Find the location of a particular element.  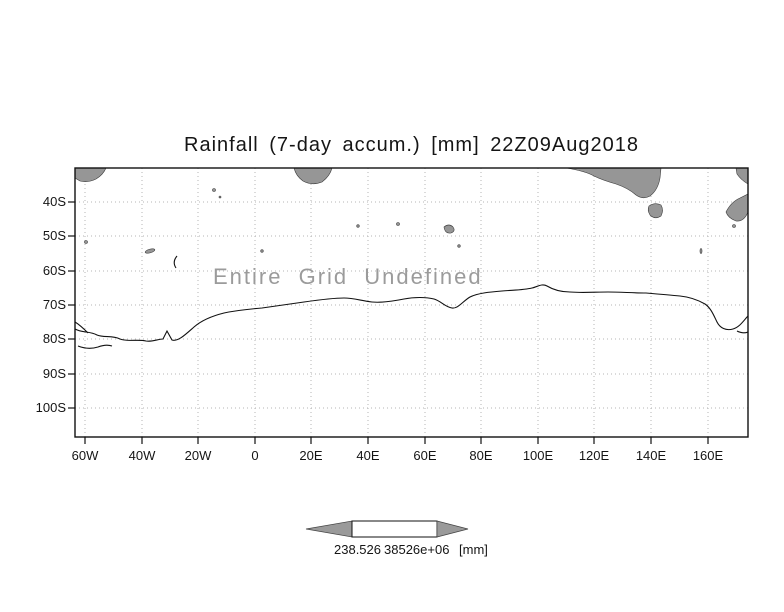

south-sandwich-arc is located at coordinates (175, 262).